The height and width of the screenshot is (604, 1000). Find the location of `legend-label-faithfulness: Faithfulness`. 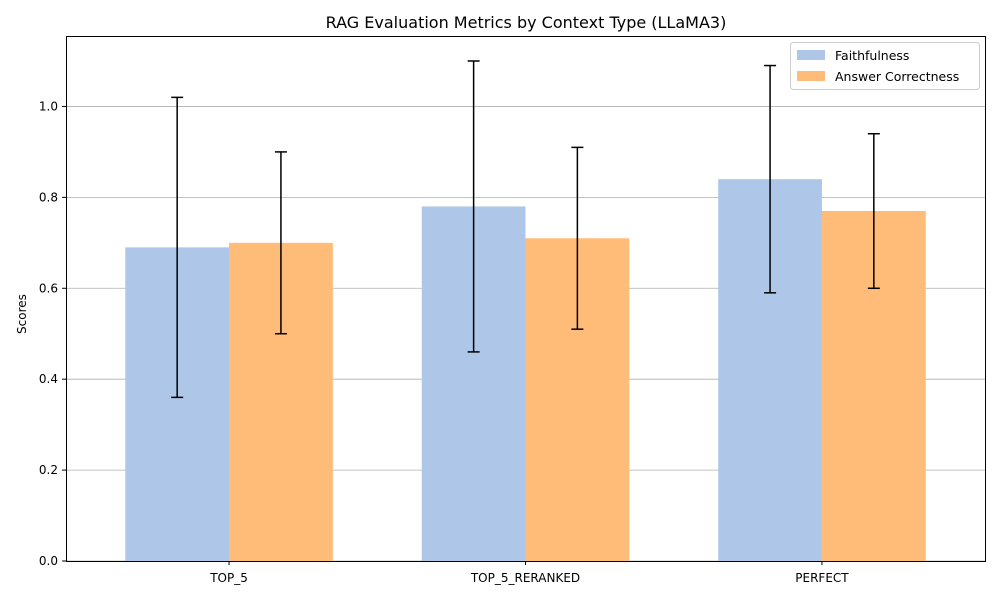

legend-label-faithfulness: Faithfulness is located at coordinates (872, 55).